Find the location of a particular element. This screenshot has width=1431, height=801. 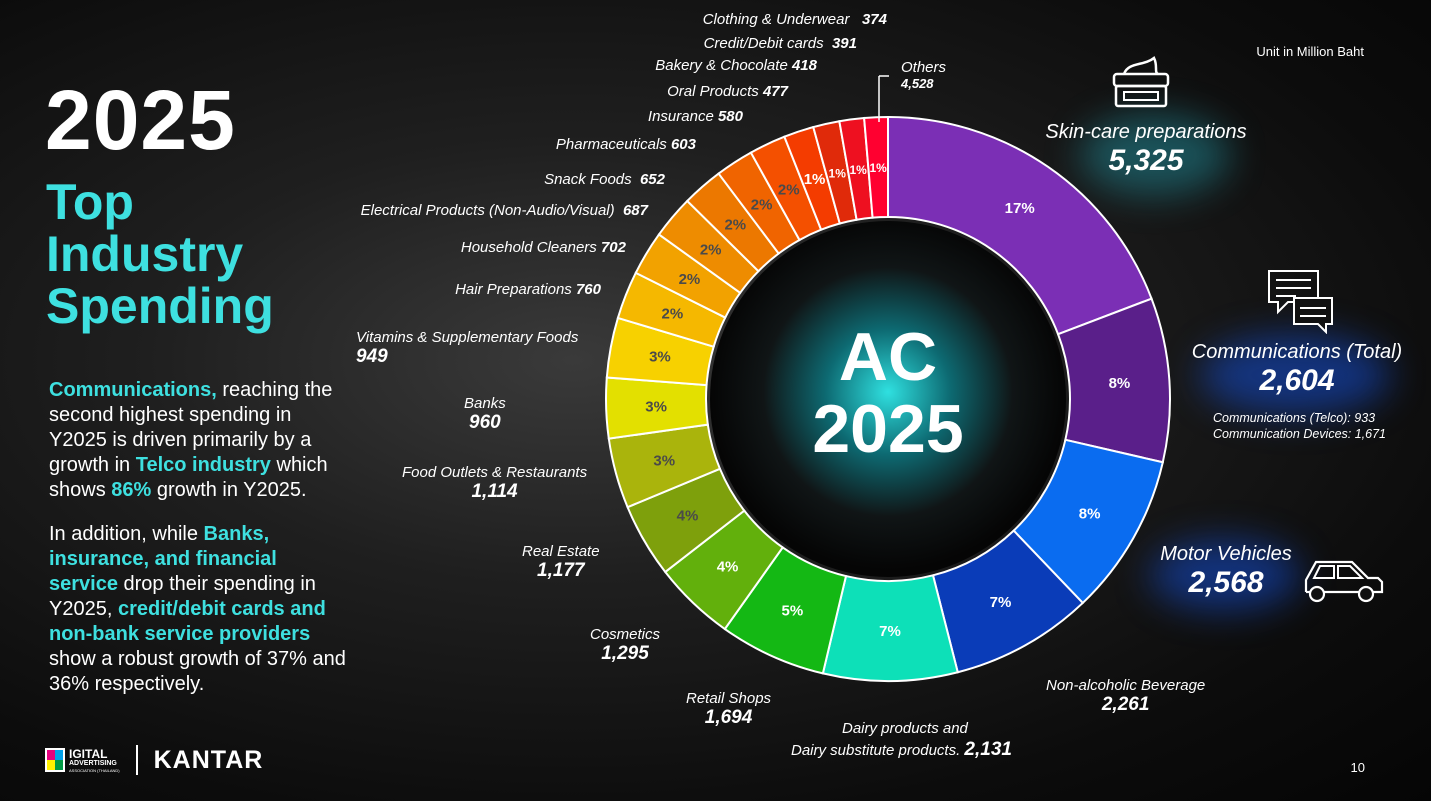

label-communications-name: Communications (Total) is located at coordinates (1297, 352).